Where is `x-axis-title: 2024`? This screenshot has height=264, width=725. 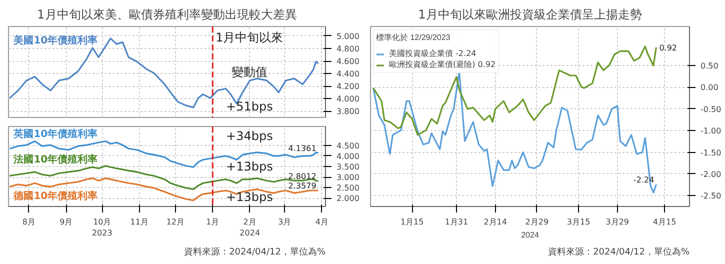 x-axis-title: 2024 is located at coordinates (530, 235).